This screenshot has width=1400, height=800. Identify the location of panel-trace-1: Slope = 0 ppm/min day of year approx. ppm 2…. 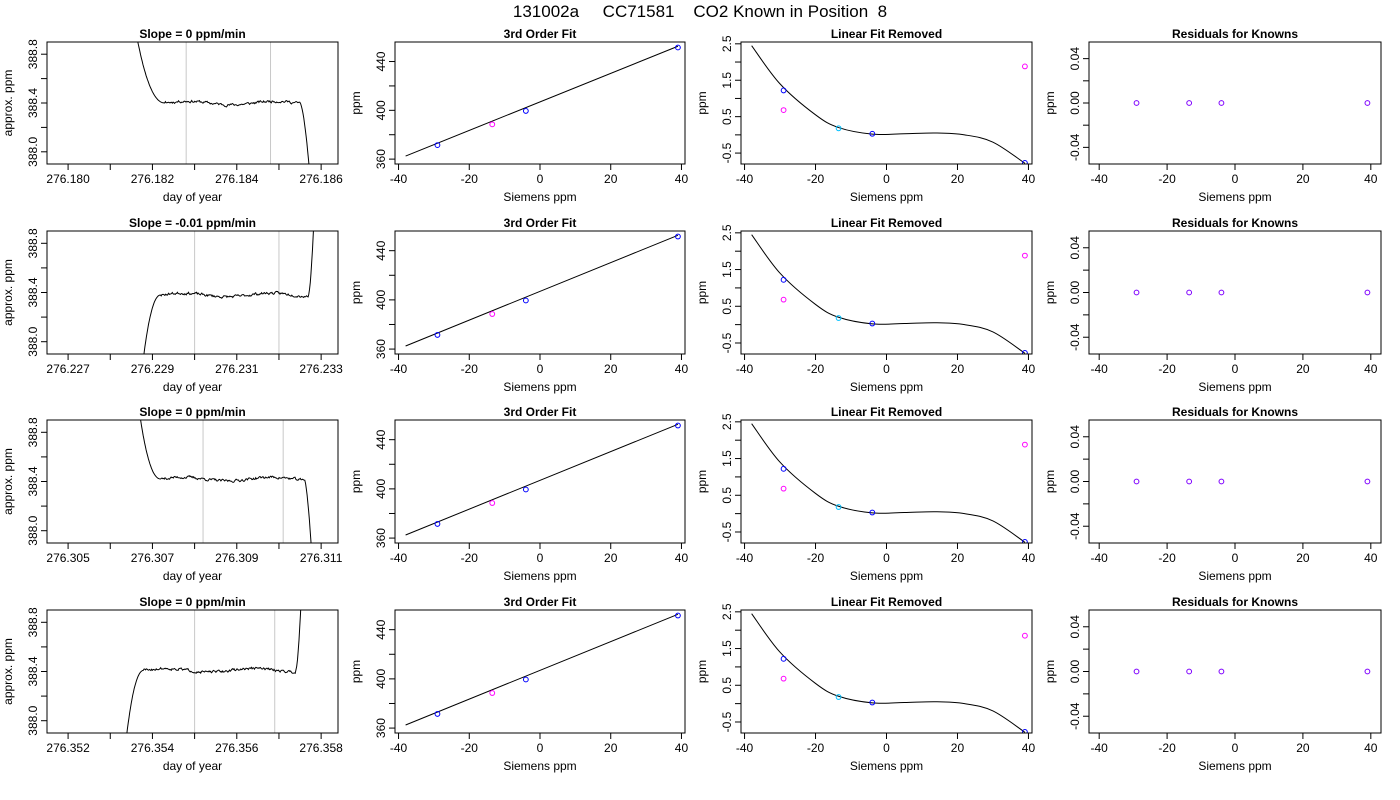
(172, 115).